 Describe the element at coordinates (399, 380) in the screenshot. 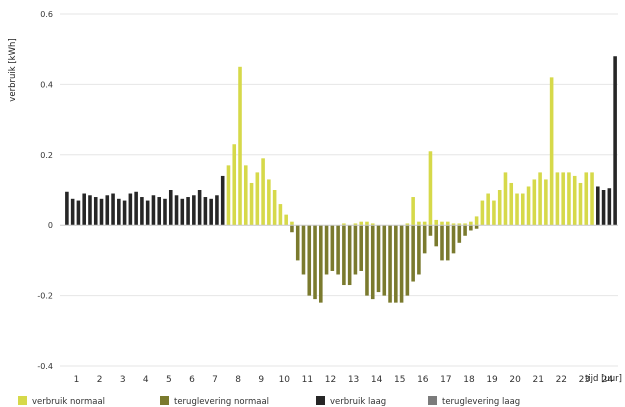

I see `x-tick-label: 15` at that location.